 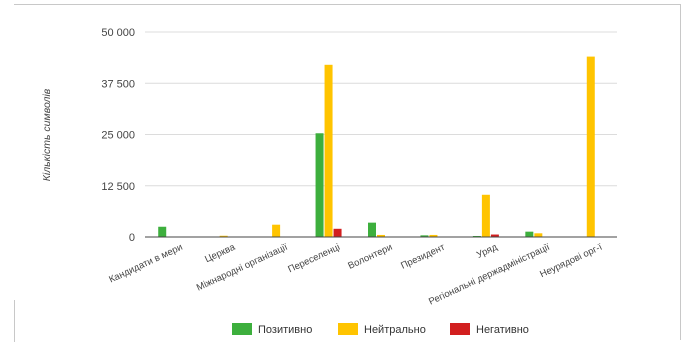 What do you see at coordinates (14, 321) in the screenshot?
I see `chart-frame-left-edge` at bounding box center [14, 321].